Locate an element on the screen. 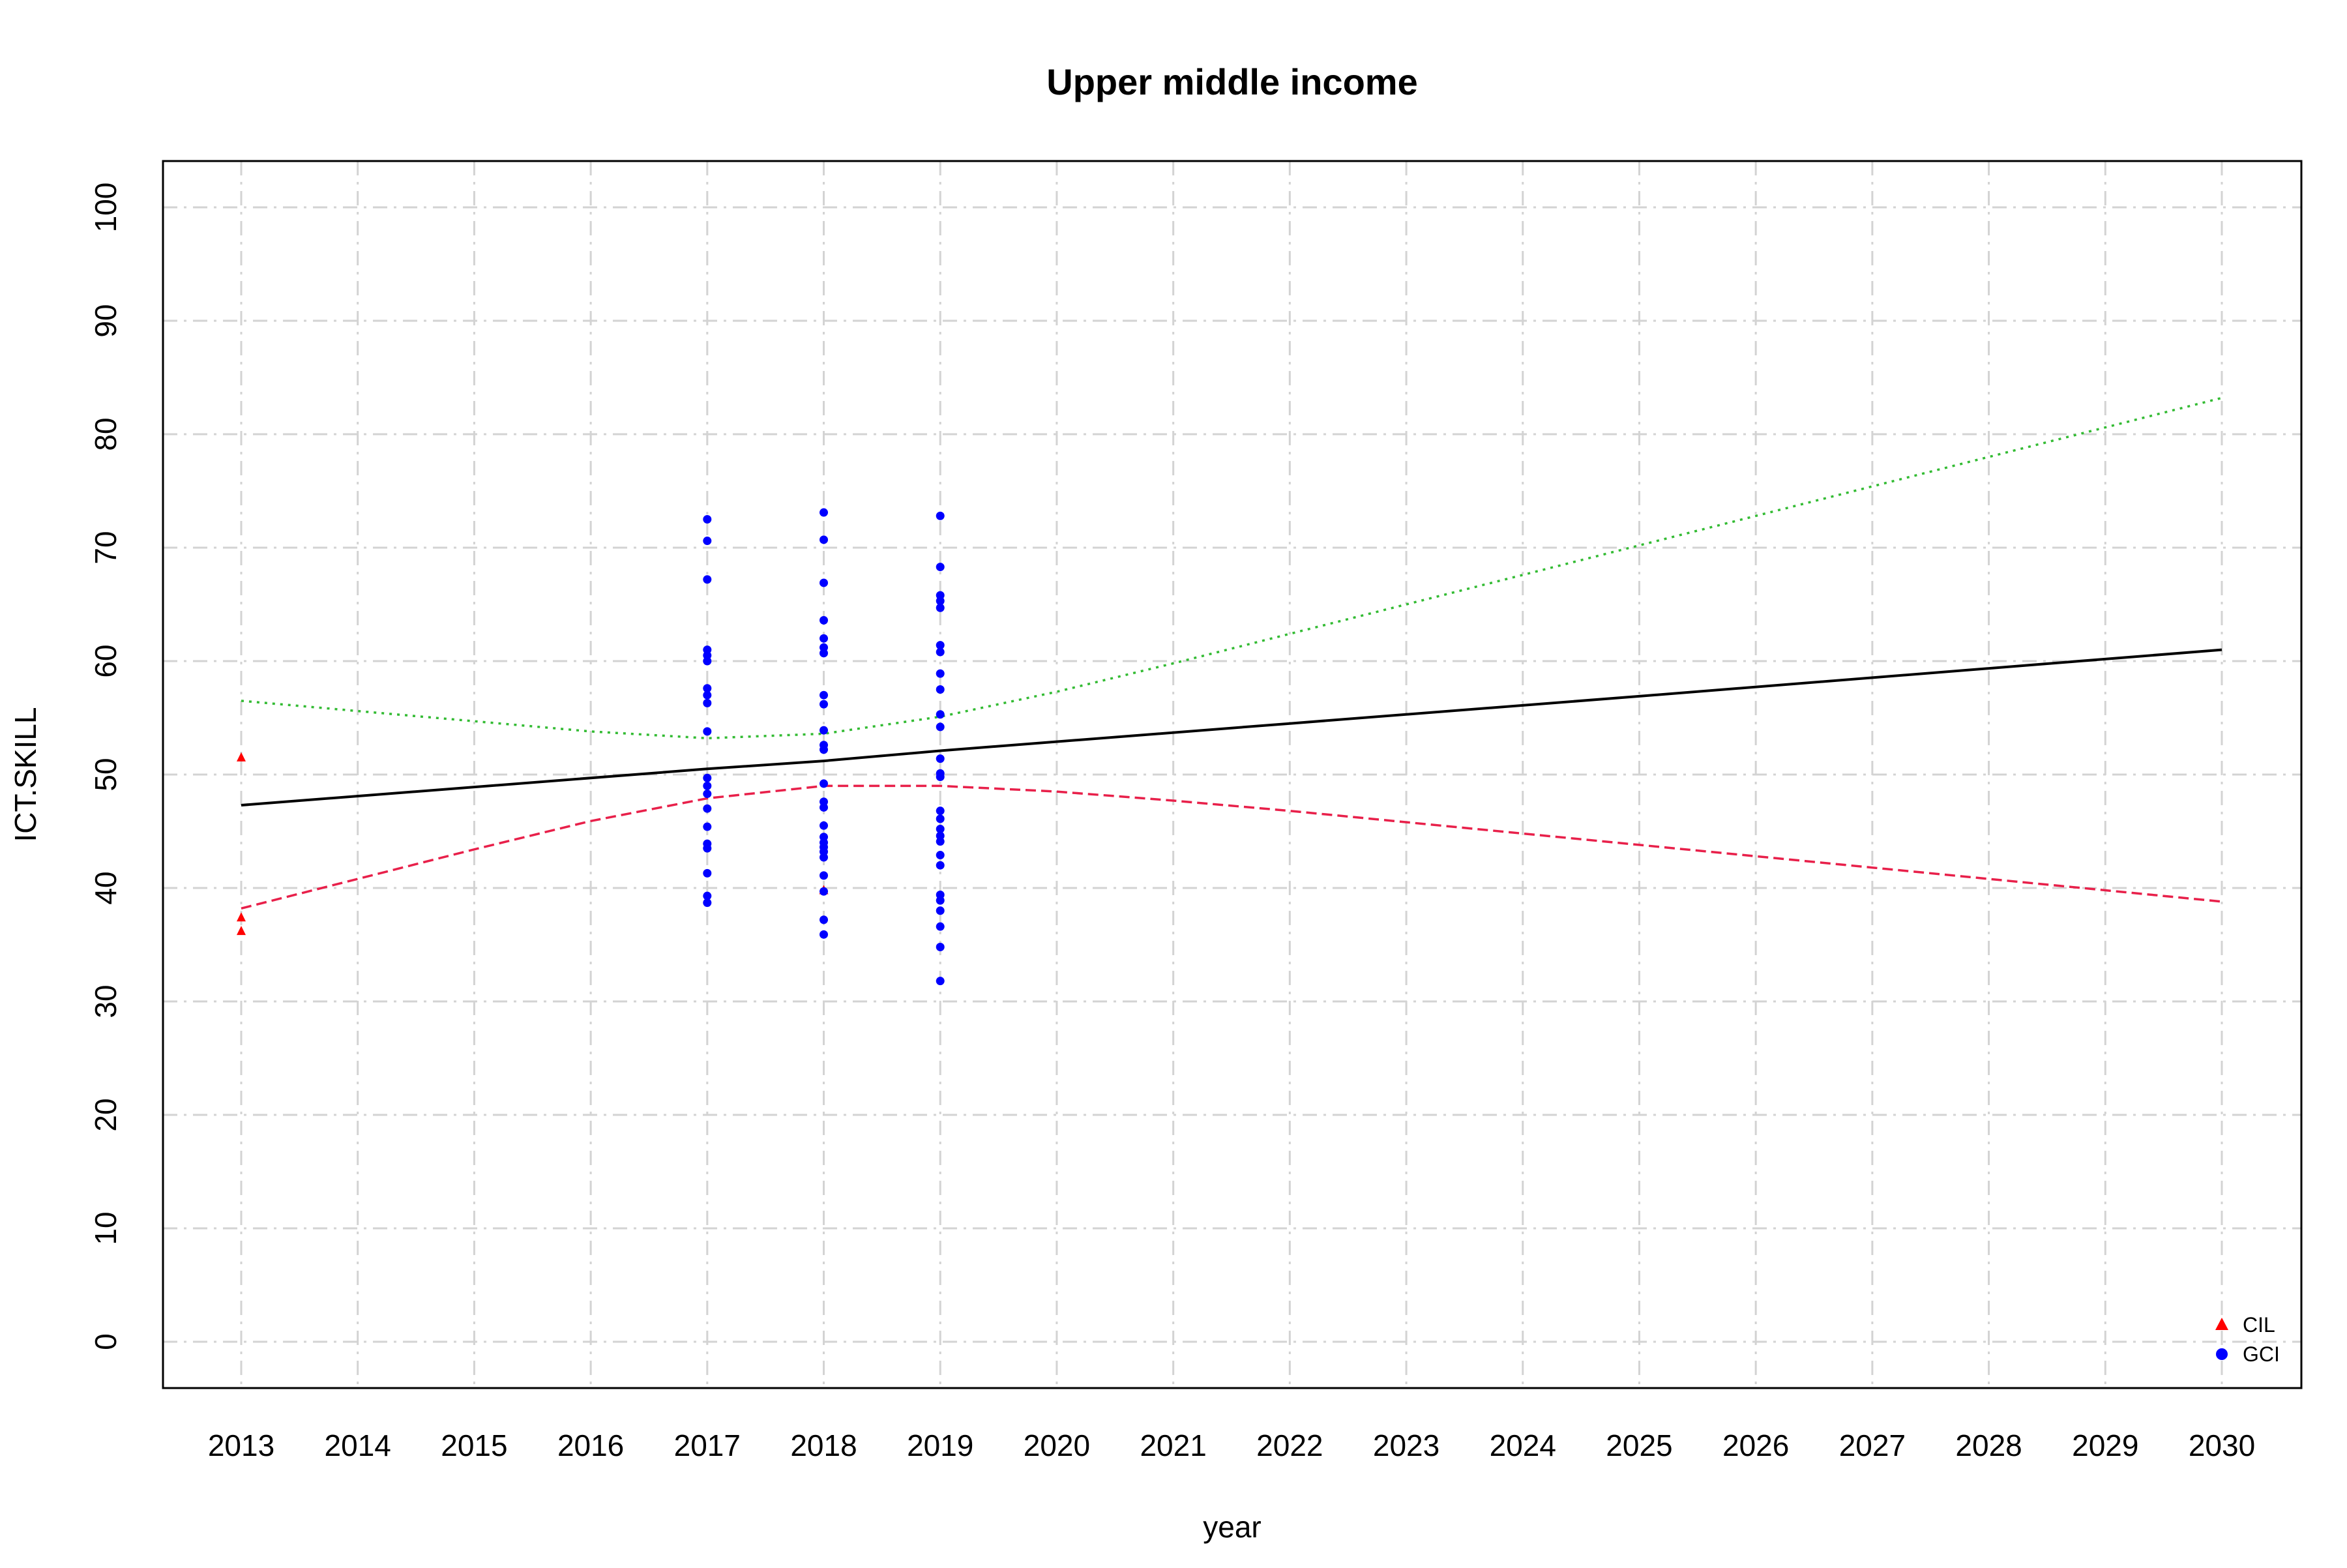  x-tick-label: 2016 is located at coordinates (590, 1445).